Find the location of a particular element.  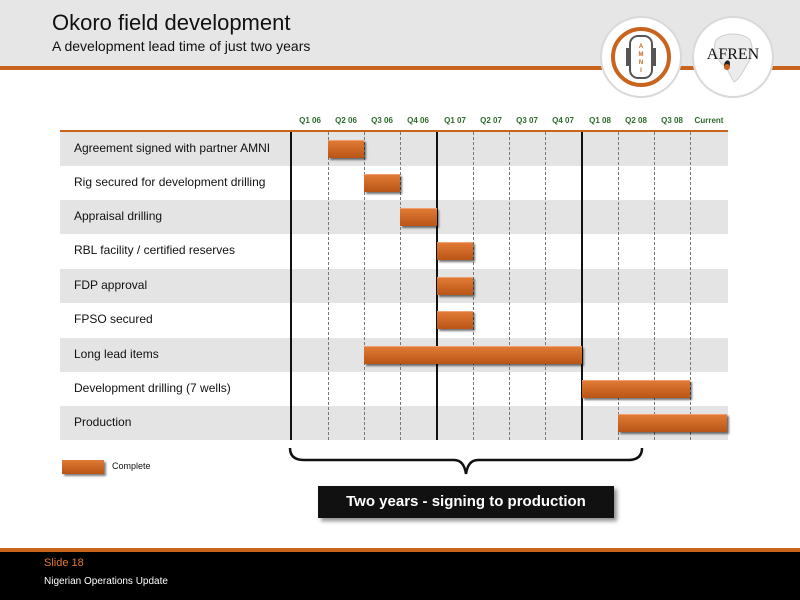

afren-logo: AFREN is located at coordinates (733, 57).